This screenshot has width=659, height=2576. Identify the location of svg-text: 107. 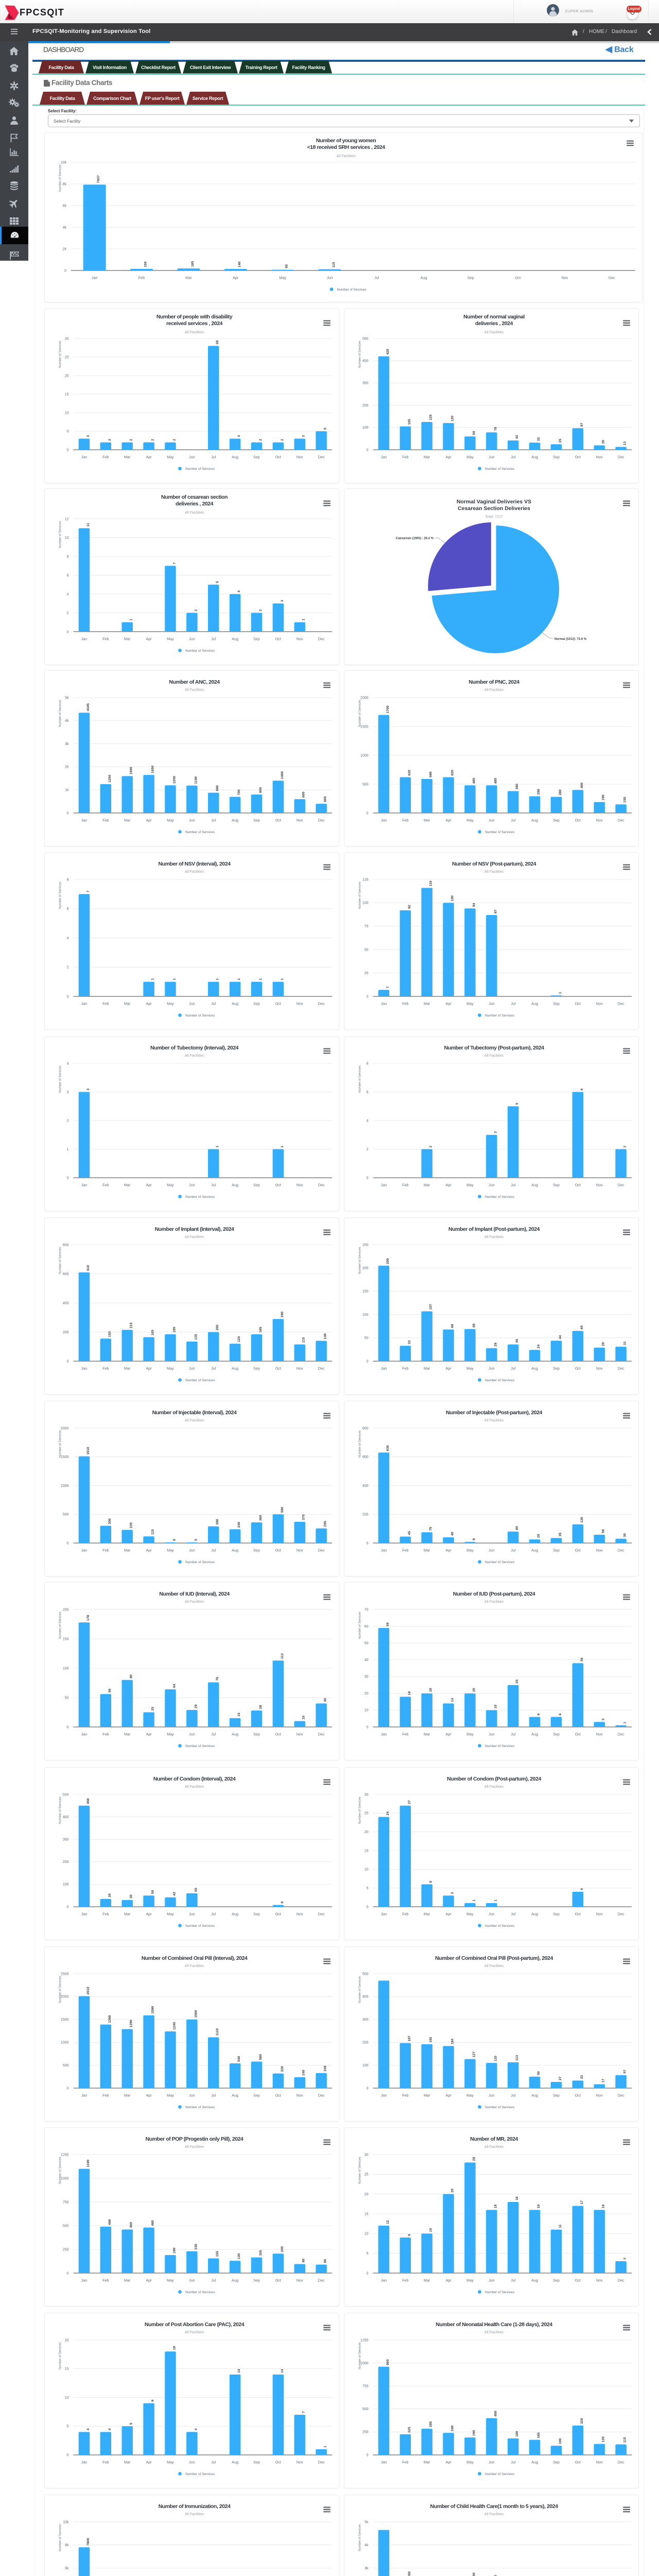
(431, 1307).